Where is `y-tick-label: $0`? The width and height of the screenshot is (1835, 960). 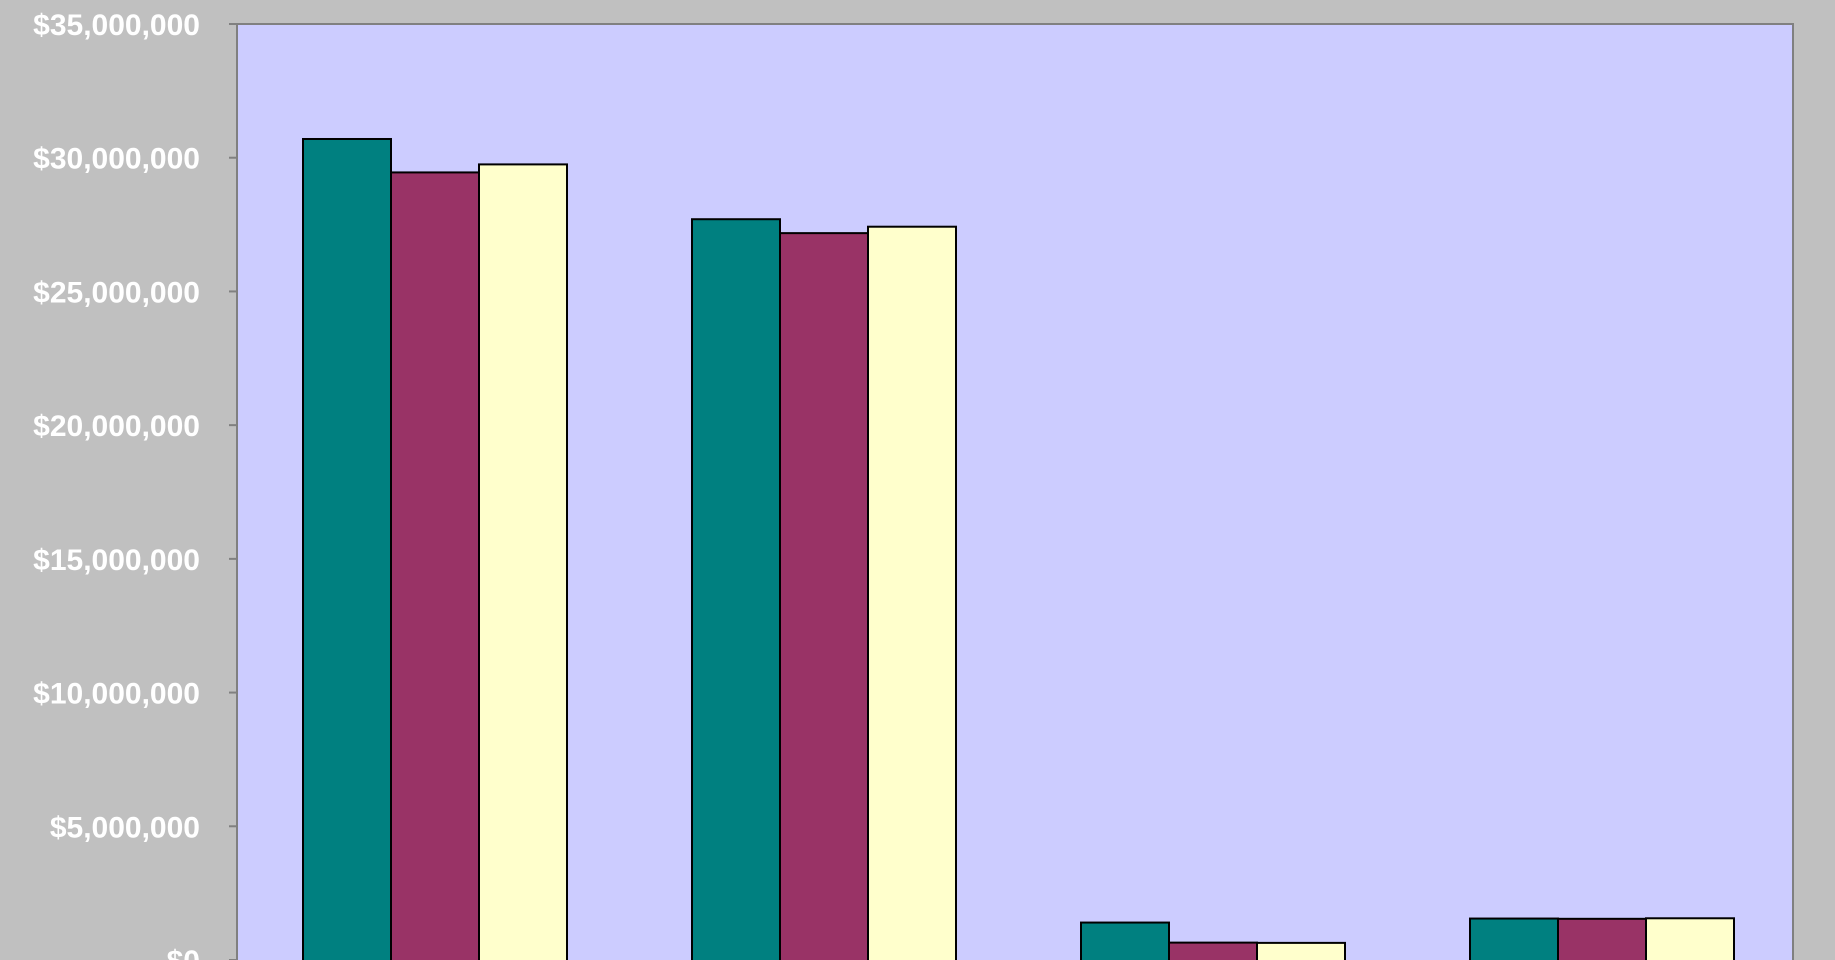
y-tick-label: $0 is located at coordinates (183, 952).